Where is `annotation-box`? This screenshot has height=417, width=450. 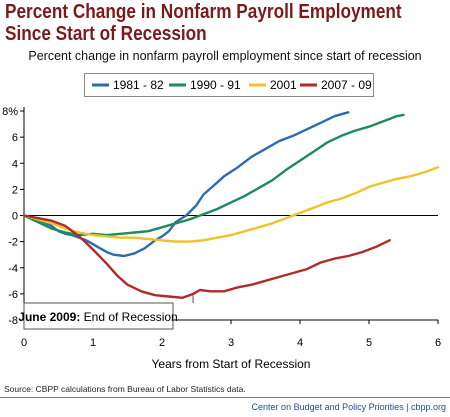
annotation-box is located at coordinates (98, 316).